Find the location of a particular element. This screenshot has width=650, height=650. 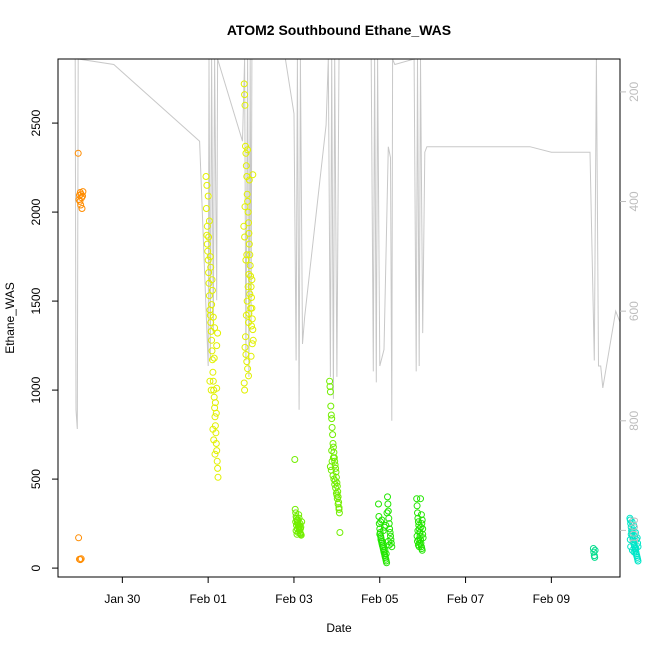

y2-tick-label: 600 is located at coordinates (634, 311).